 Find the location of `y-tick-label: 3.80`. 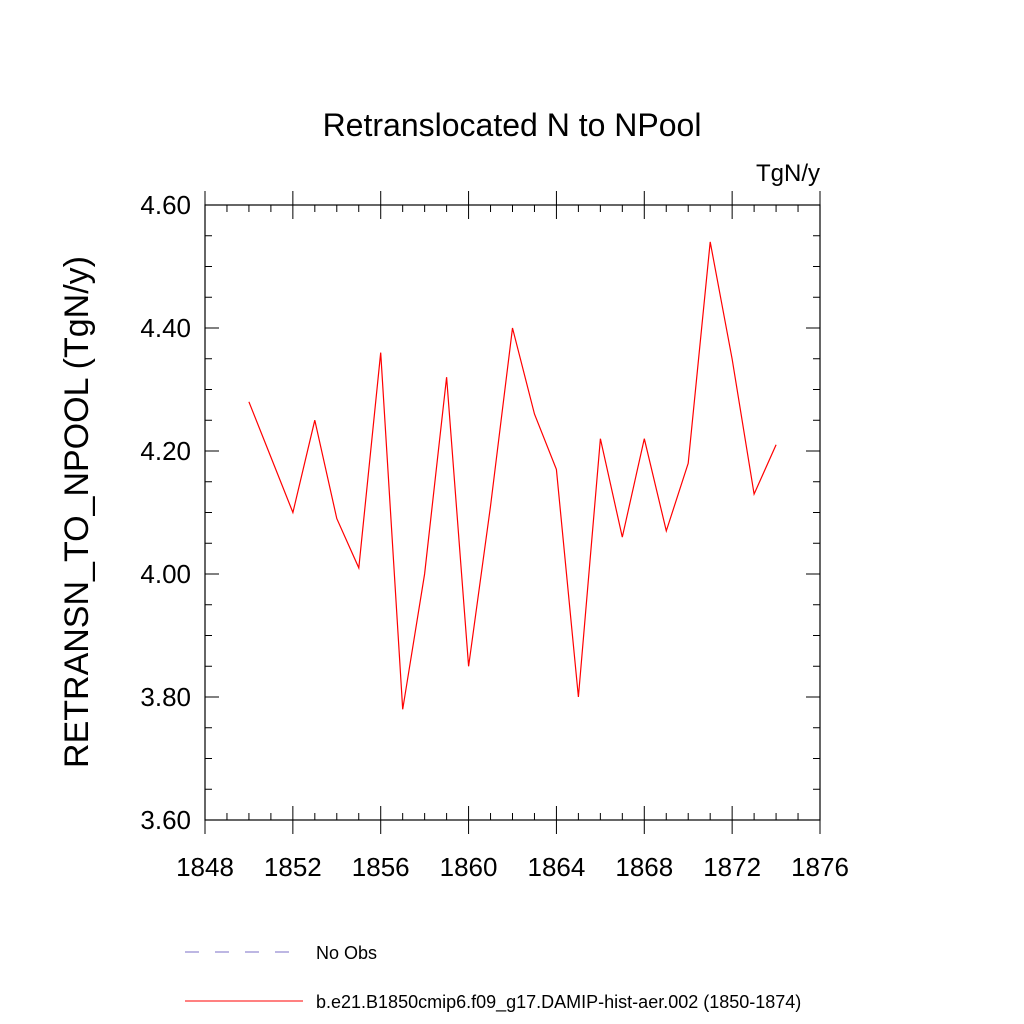

y-tick-label: 3.80 is located at coordinates (165, 697).